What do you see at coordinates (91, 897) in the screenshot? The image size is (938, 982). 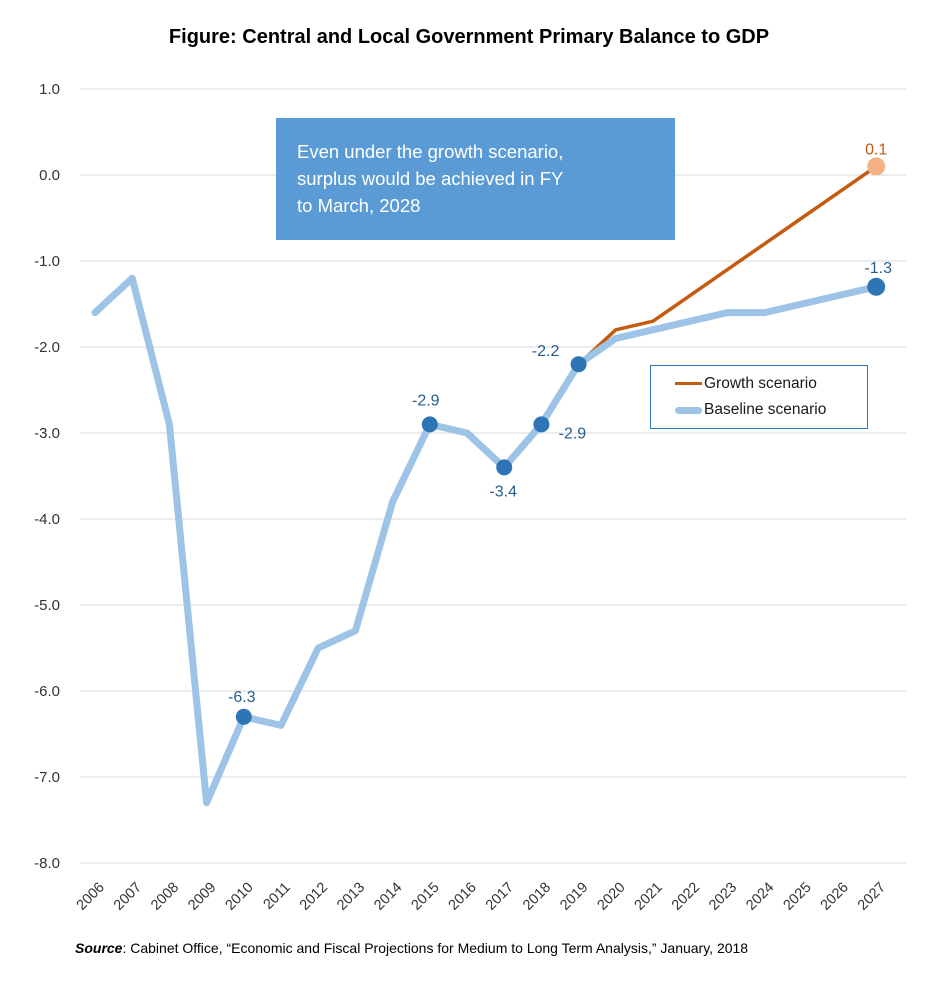 I see `x-axis-tick-label: 2006` at bounding box center [91, 897].